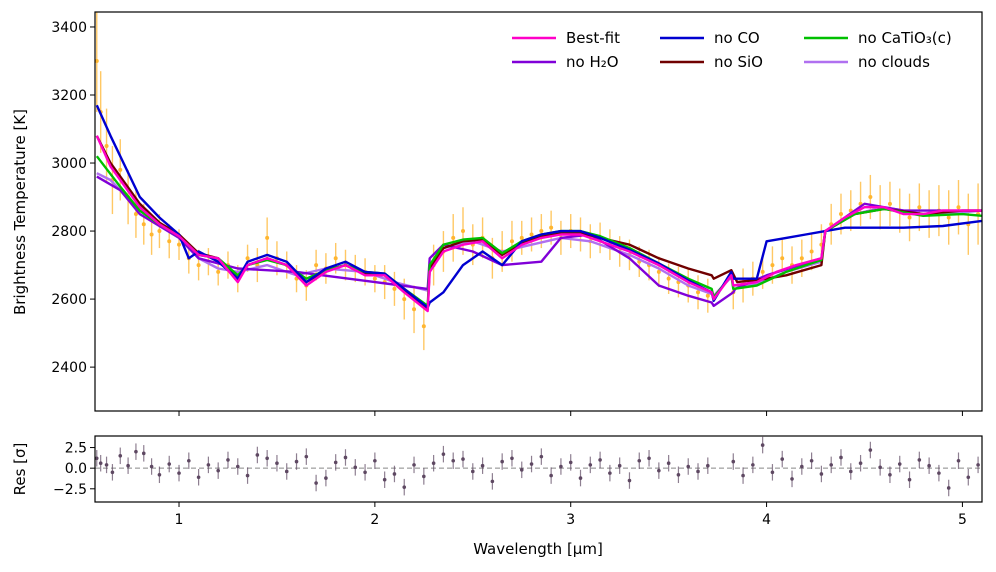 Image resolution: width=996 pixels, height=572 pixels. I want to click on residual-y-tick-label: 2.5, so click(76, 449).